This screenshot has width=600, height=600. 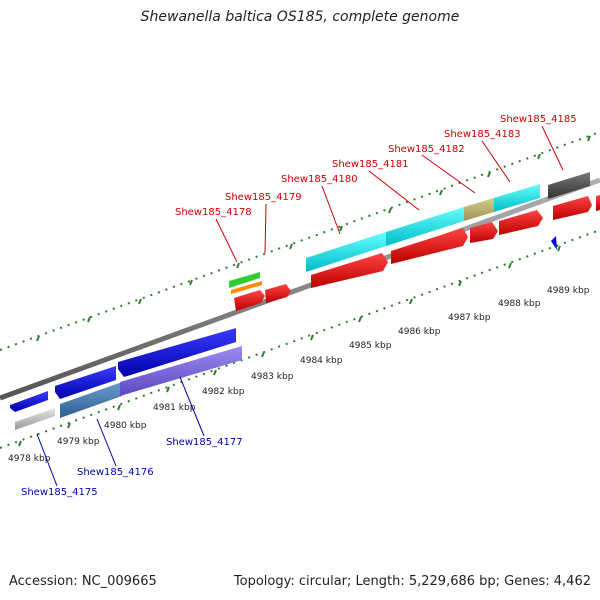 What do you see at coordinates (370, 346) in the screenshot?
I see `scale-label: 4985 kbp` at bounding box center [370, 346].